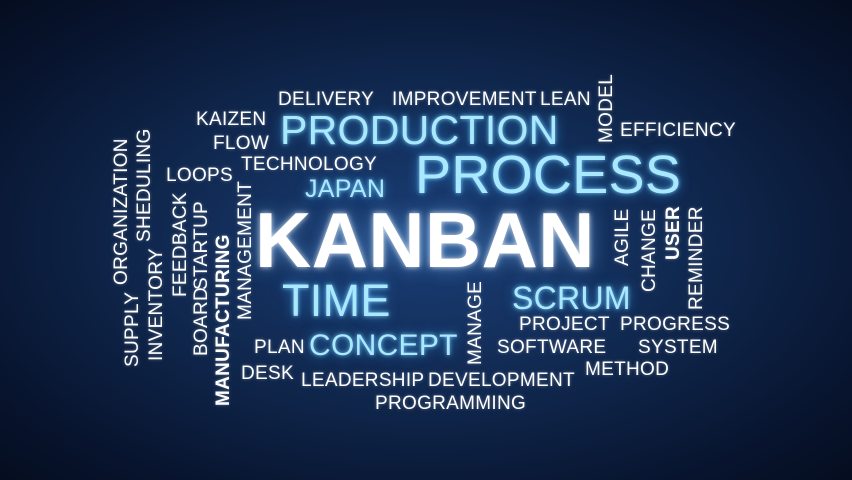 The image size is (852, 480). Describe the element at coordinates (678, 347) in the screenshot. I see `word-system: SYSTEM` at that location.